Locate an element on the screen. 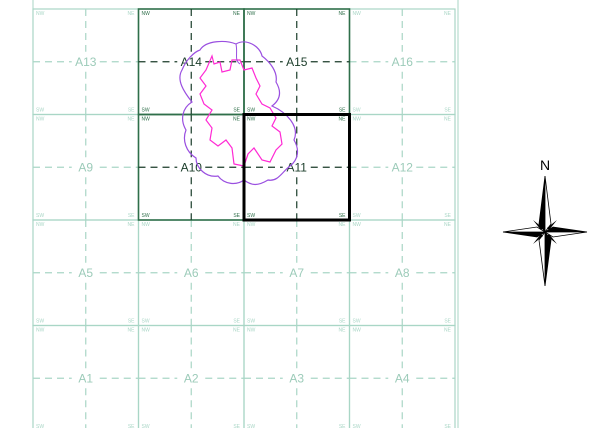  tile-label: A13 is located at coordinates (86, 62).